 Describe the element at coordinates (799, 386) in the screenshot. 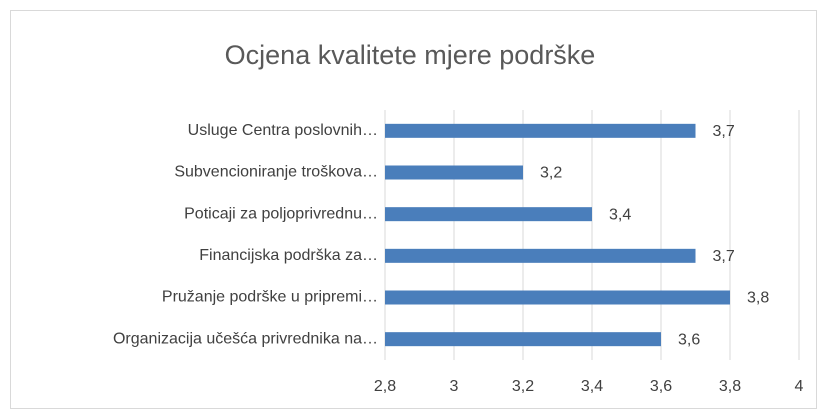

I see `x-tick-label: 4` at that location.